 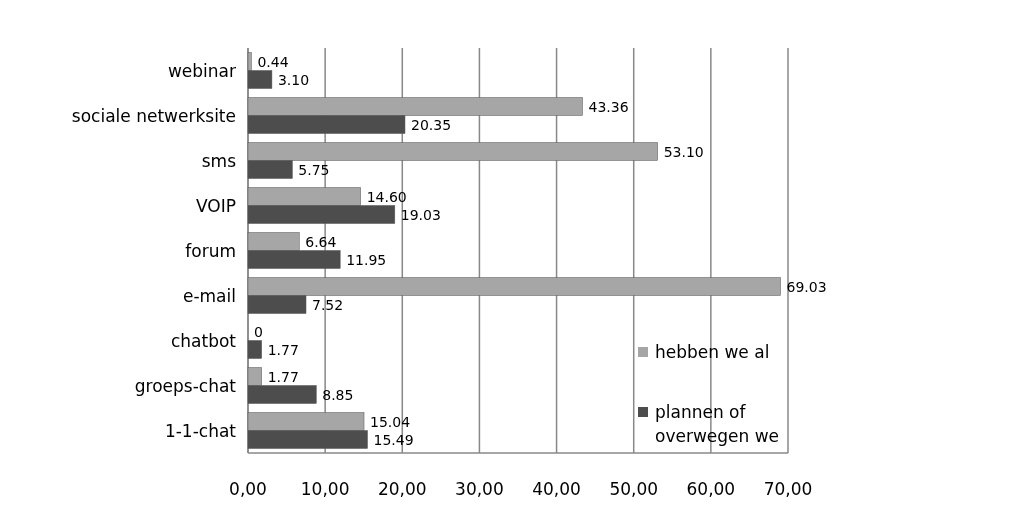 I want to click on x-tick-label: 60,00, so click(x=711, y=489).